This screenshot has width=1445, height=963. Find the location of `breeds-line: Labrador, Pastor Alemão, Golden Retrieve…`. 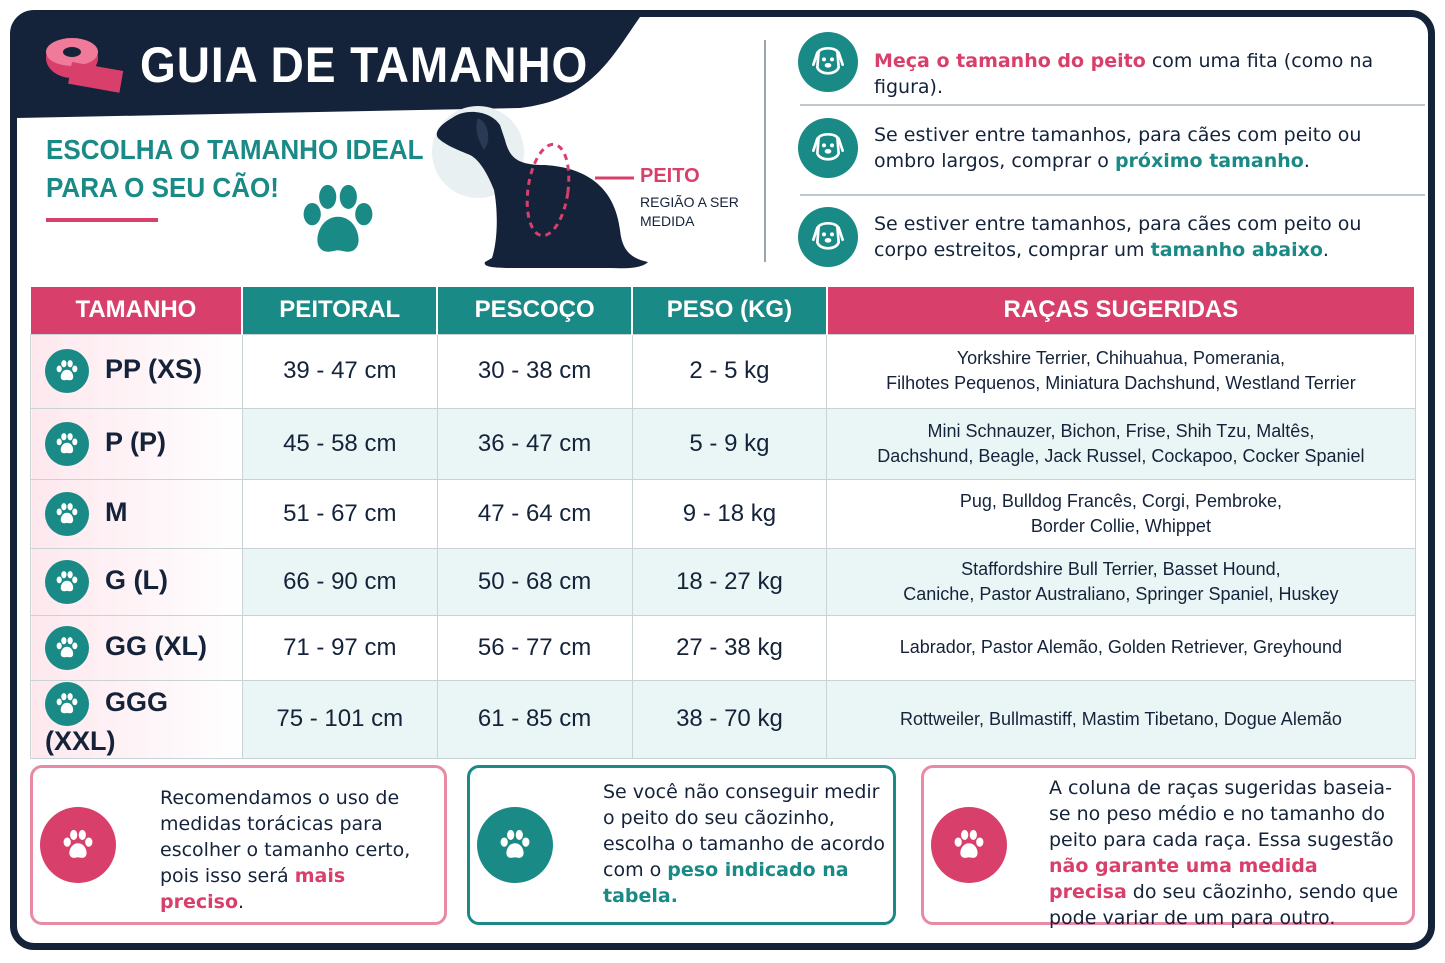

breeds-line: Labrador, Pastor Alemão, Golden Retrieve… is located at coordinates (1121, 647).